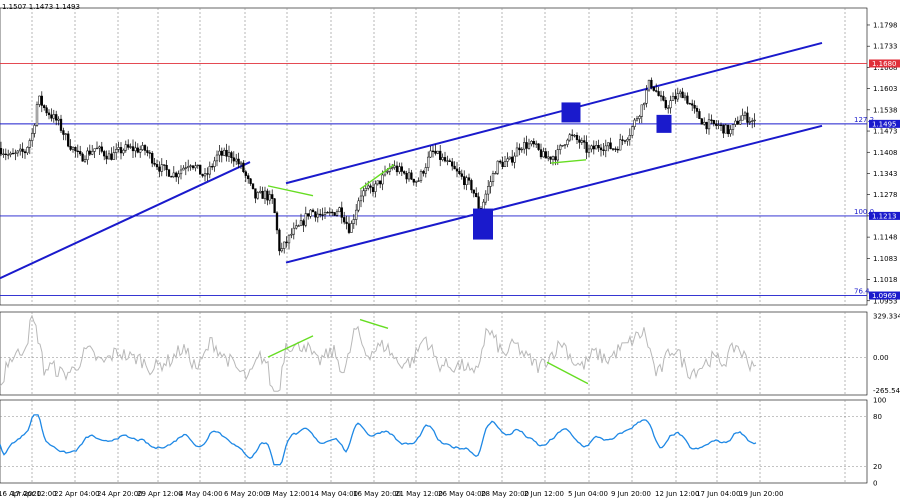 The image size is (900, 500). I want to click on rsi-y-tick-label: 100, so click(879, 401).